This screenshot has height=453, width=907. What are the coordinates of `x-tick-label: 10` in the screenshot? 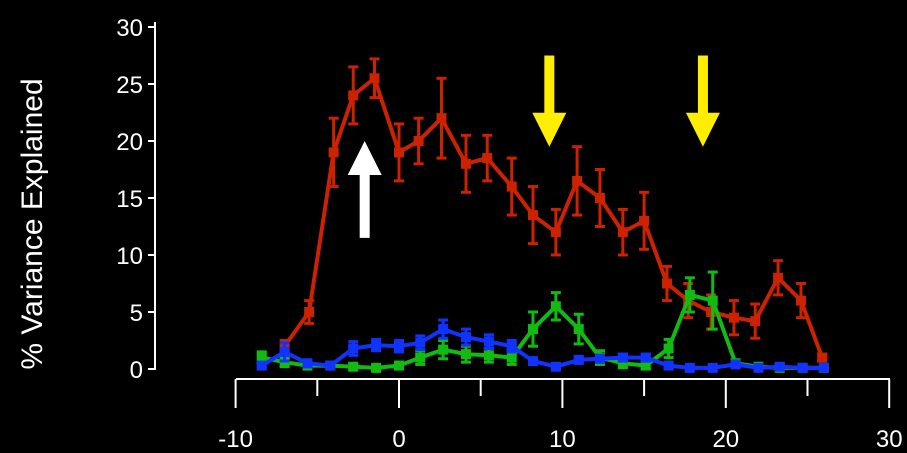 It's located at (562, 439).